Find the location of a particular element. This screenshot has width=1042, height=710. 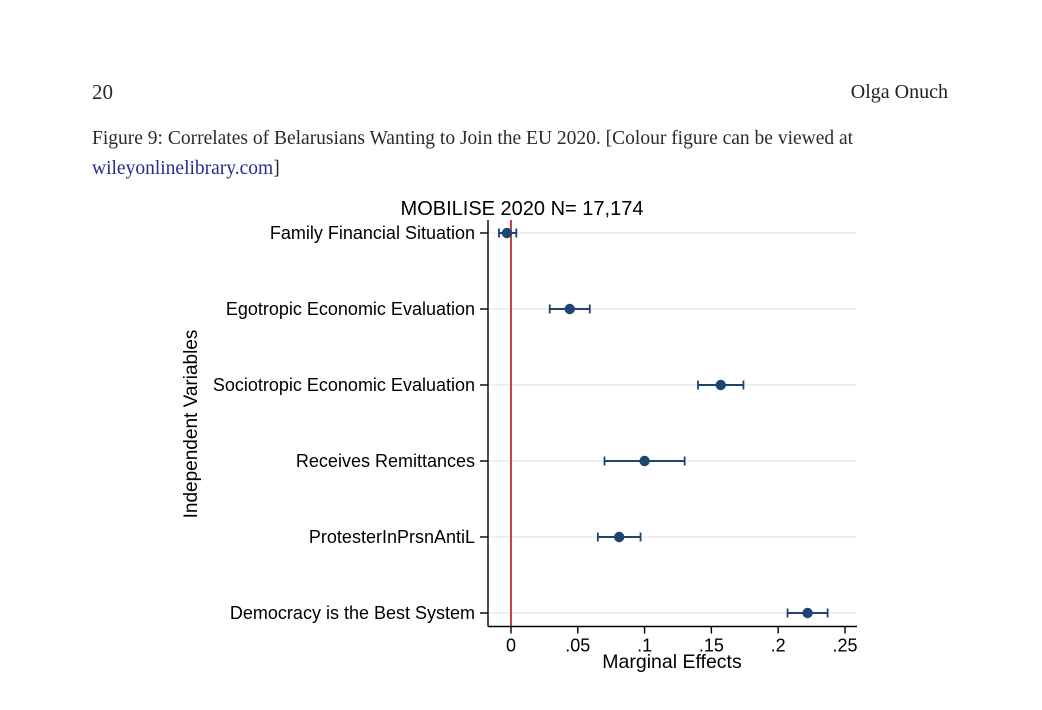

x-tick-label: .2 is located at coordinates (778, 646).